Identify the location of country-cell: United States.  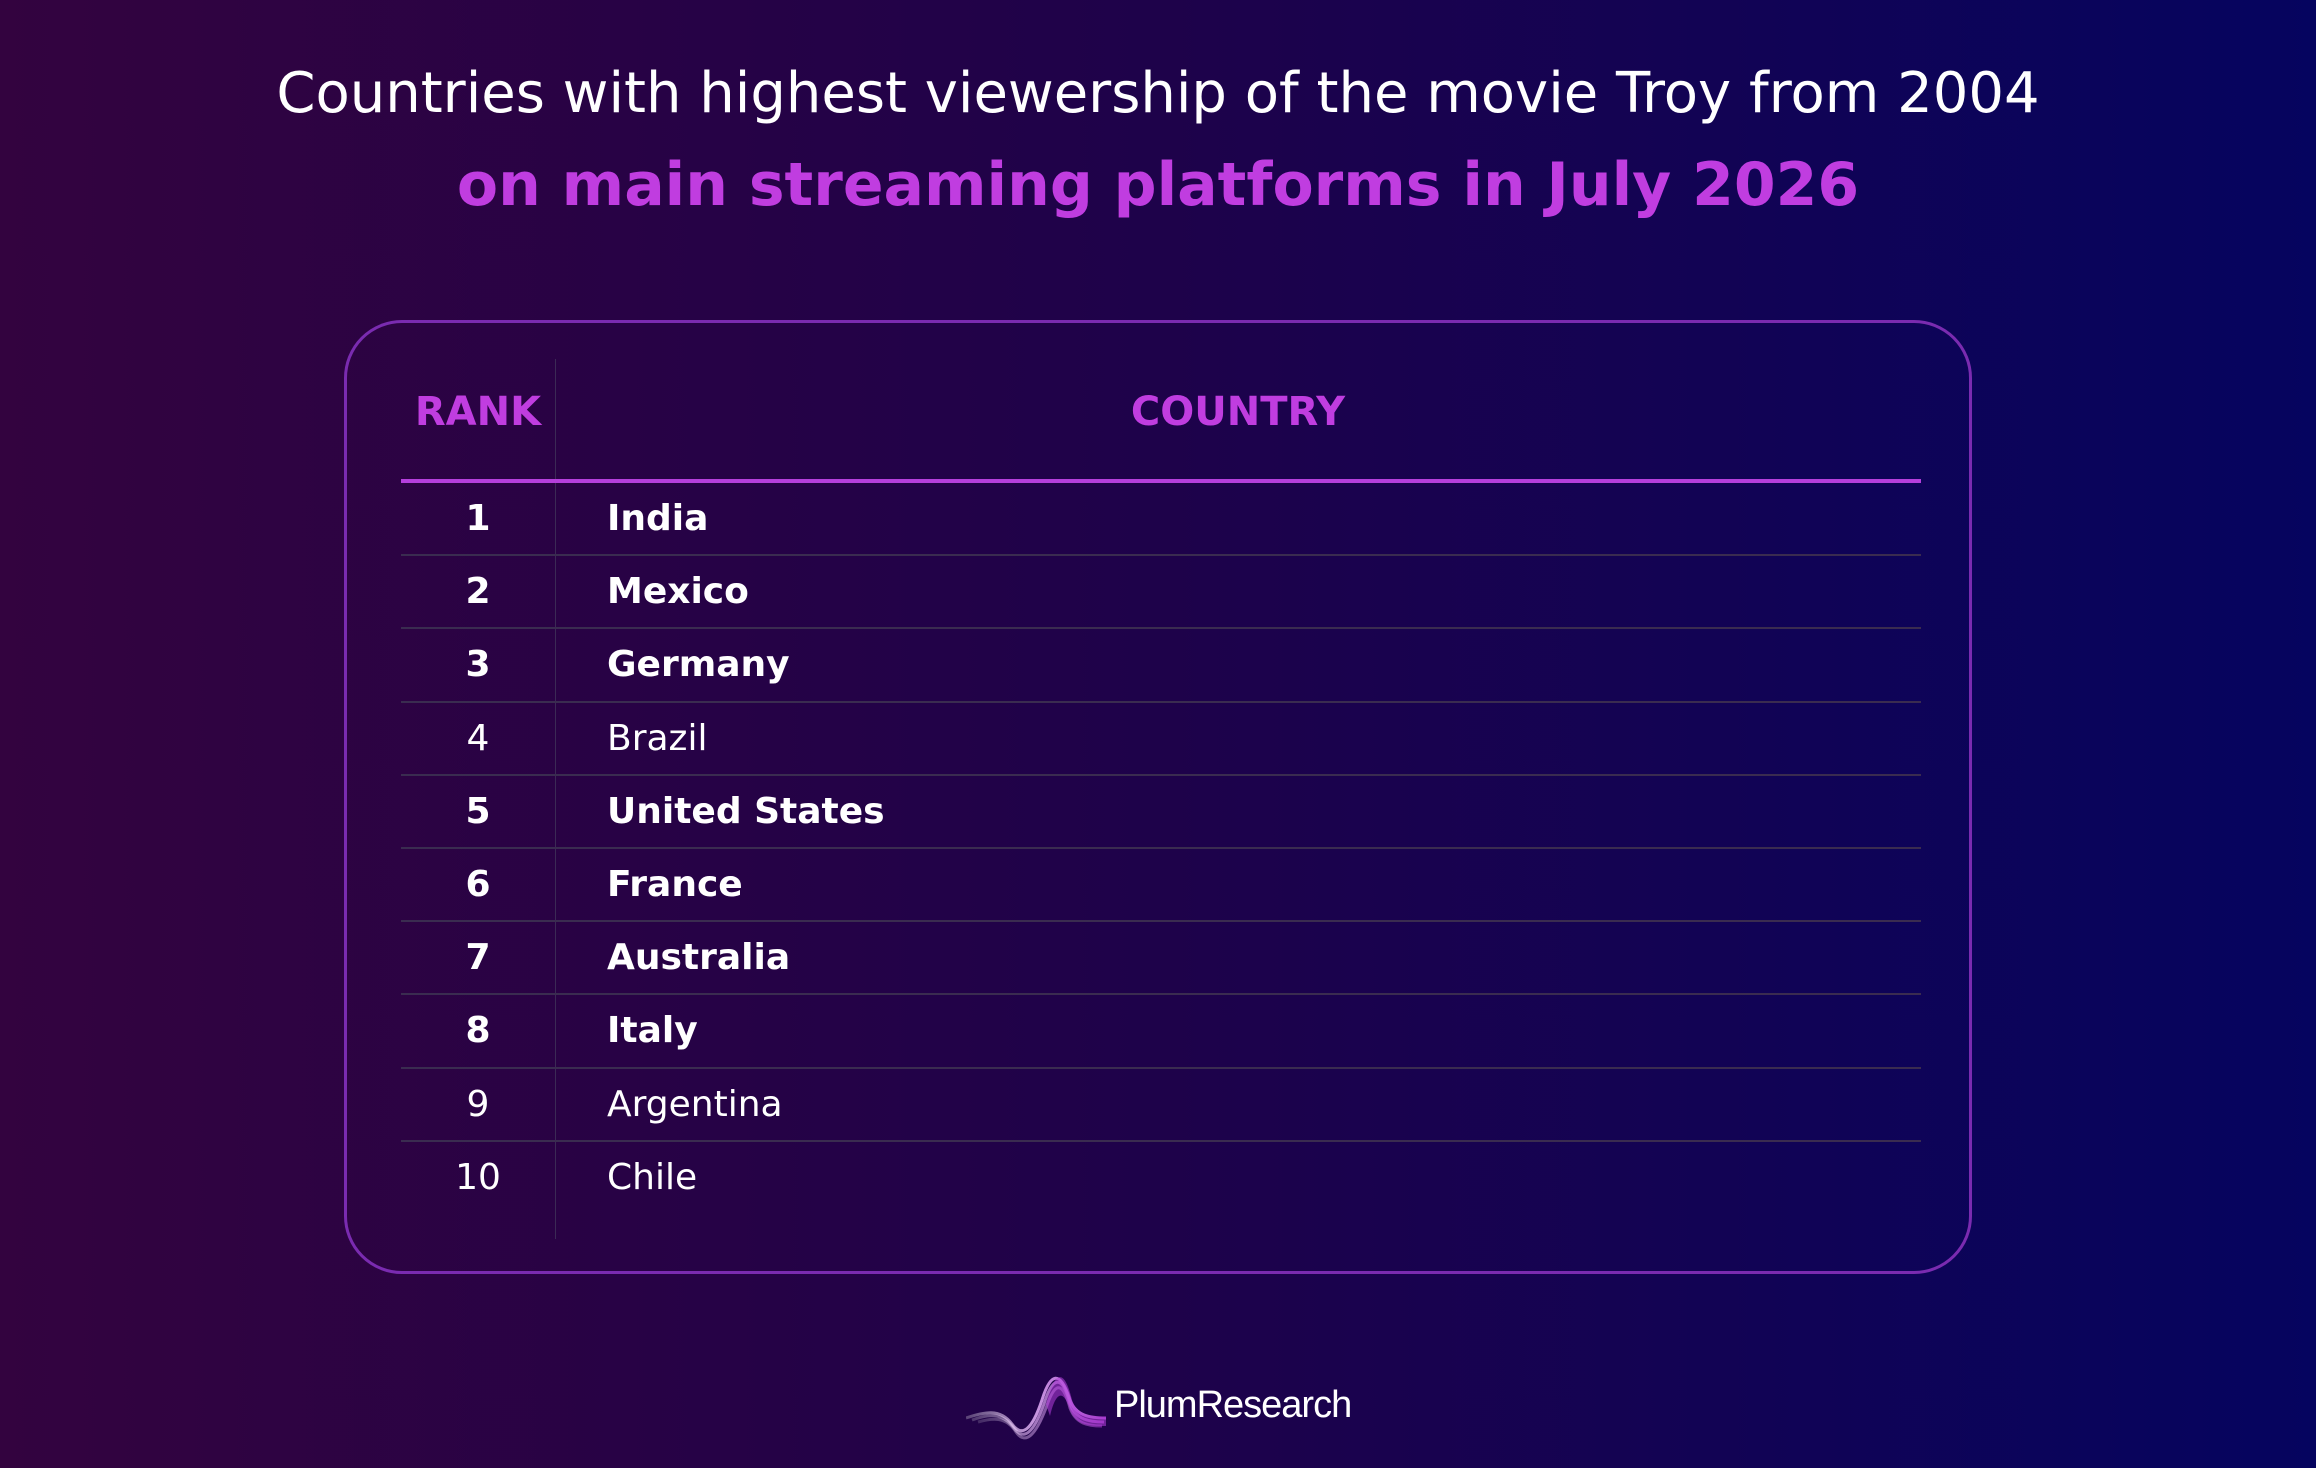
(746, 811).